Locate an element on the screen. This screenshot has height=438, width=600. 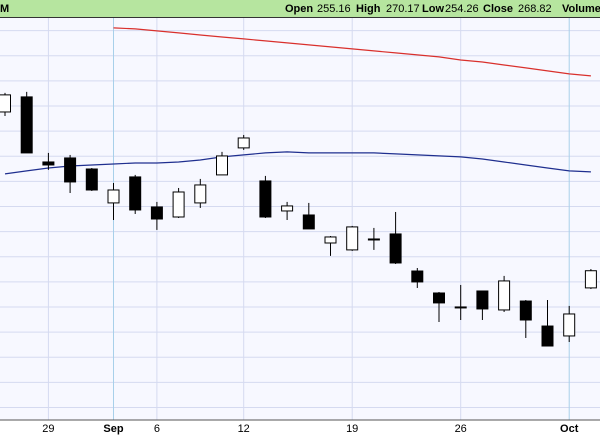
header-bar is located at coordinates (300, 8).